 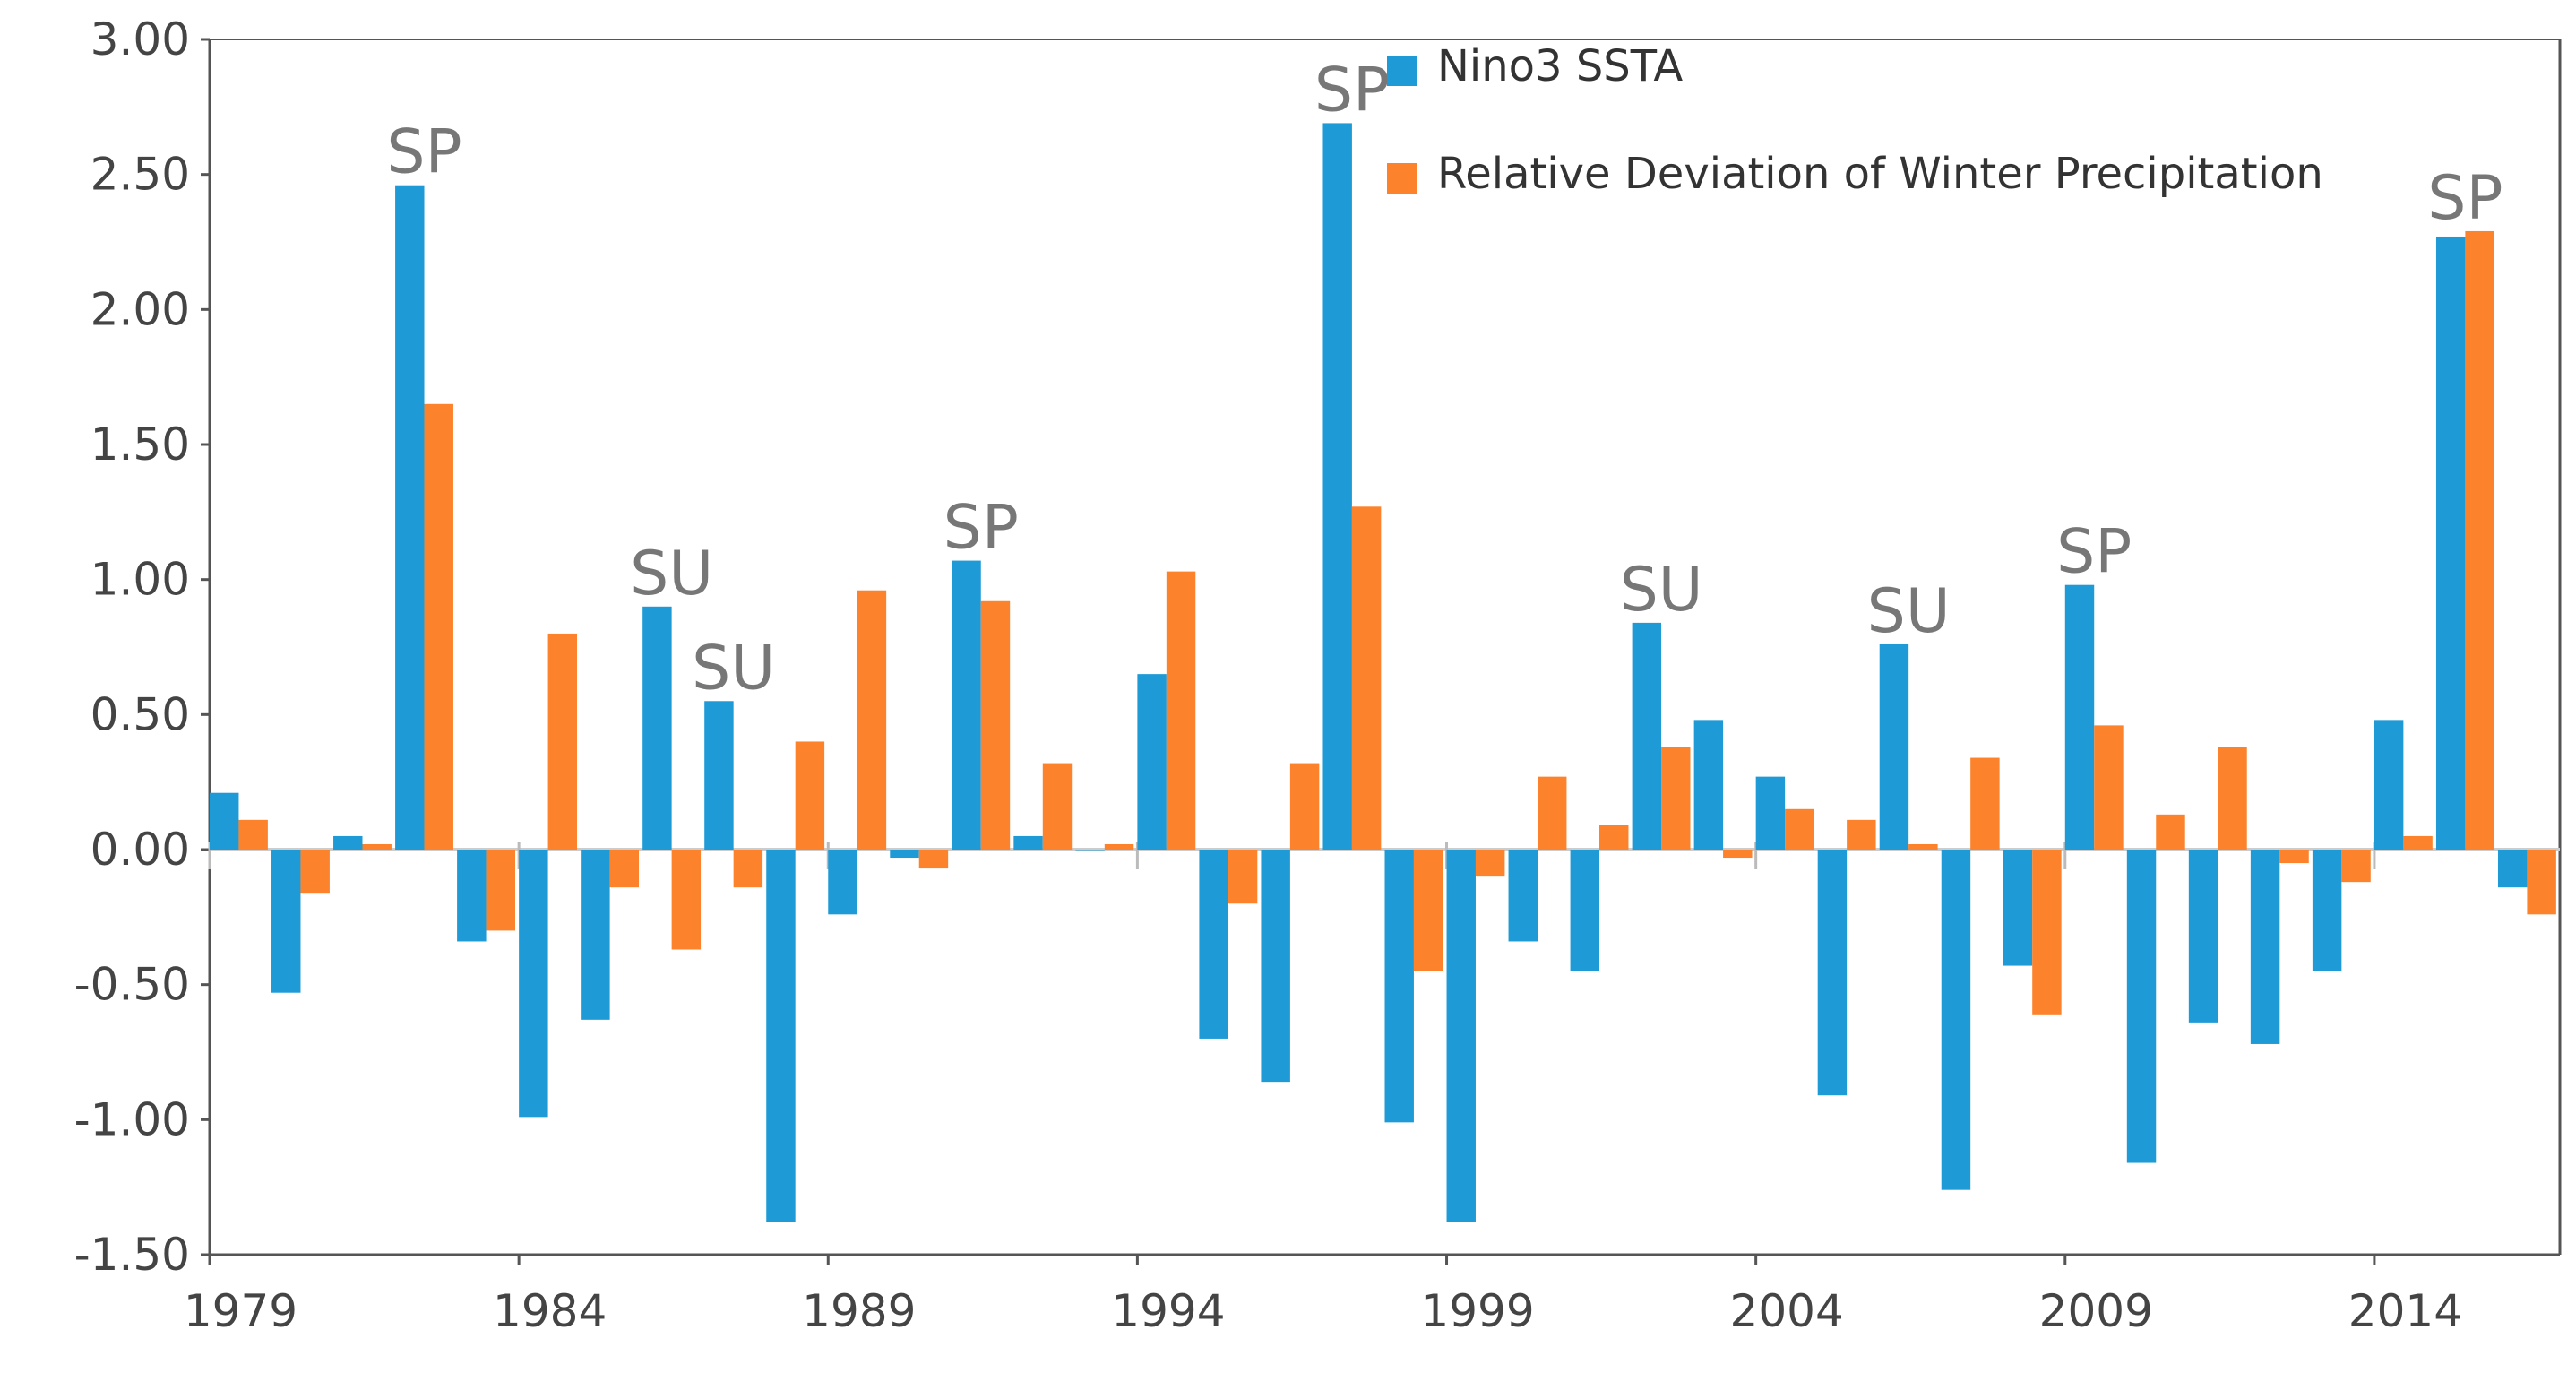 What do you see at coordinates (2096, 1311) in the screenshot?
I see `x-tick-label: 2009` at bounding box center [2096, 1311].